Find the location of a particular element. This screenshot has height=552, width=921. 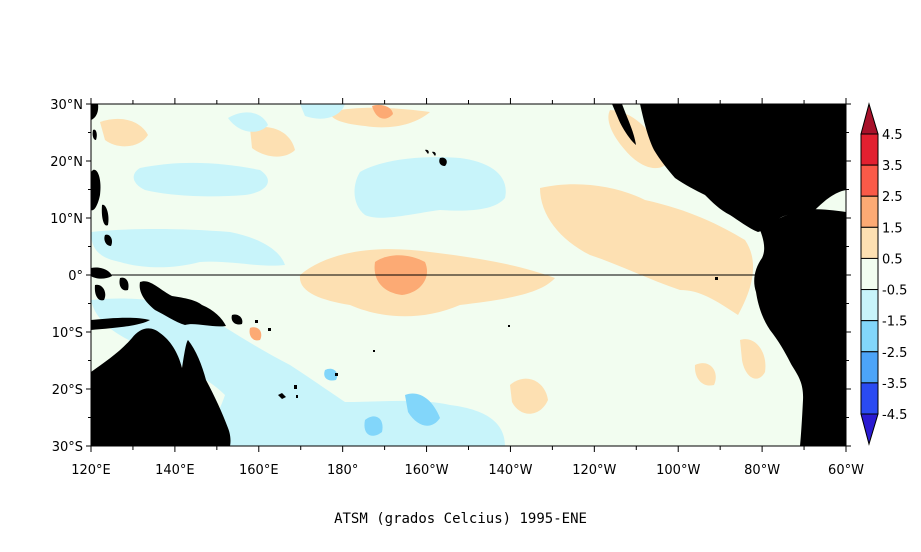

lon-tick-label: 160°E is located at coordinates (259, 470).